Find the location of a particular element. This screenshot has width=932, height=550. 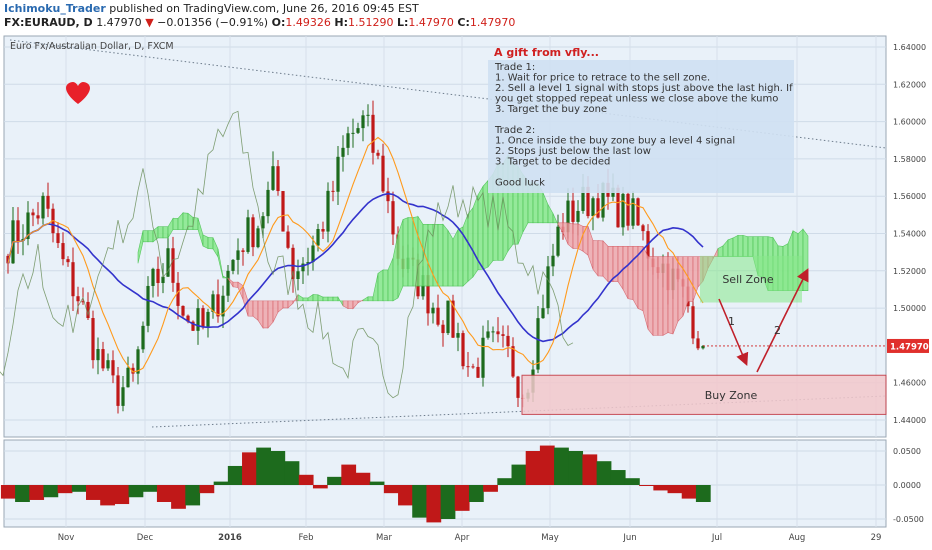

x-tick-label: Feb is located at coordinates (305, 538).